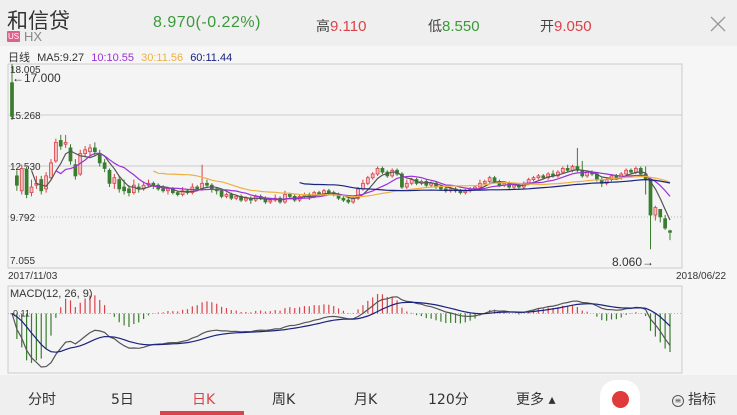 The height and width of the screenshot is (415, 737). I want to click on svg-text: 12.530, so click(25, 167).